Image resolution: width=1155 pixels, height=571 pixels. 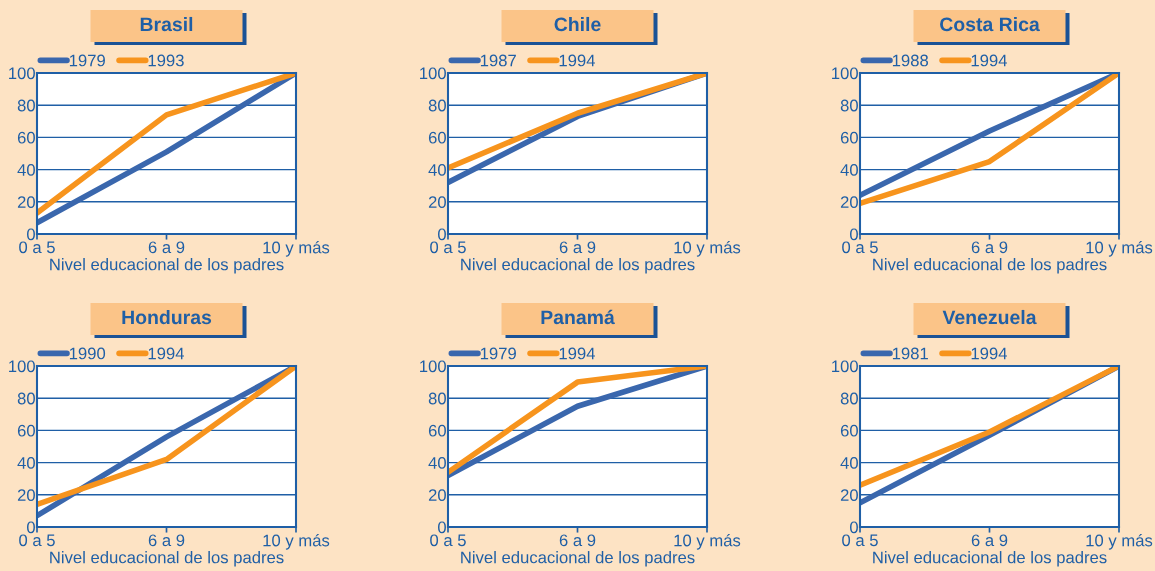 I want to click on chart-title: Panamá, so click(x=578, y=317).